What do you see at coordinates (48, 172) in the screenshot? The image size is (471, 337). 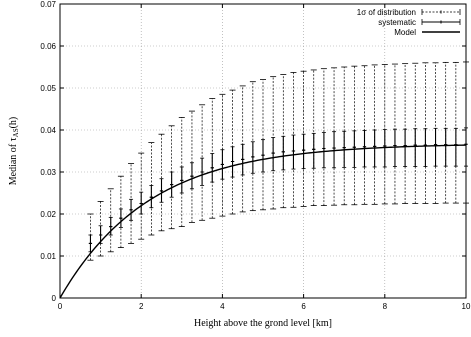 I see `y-tick-label: 0.03` at bounding box center [48, 172].